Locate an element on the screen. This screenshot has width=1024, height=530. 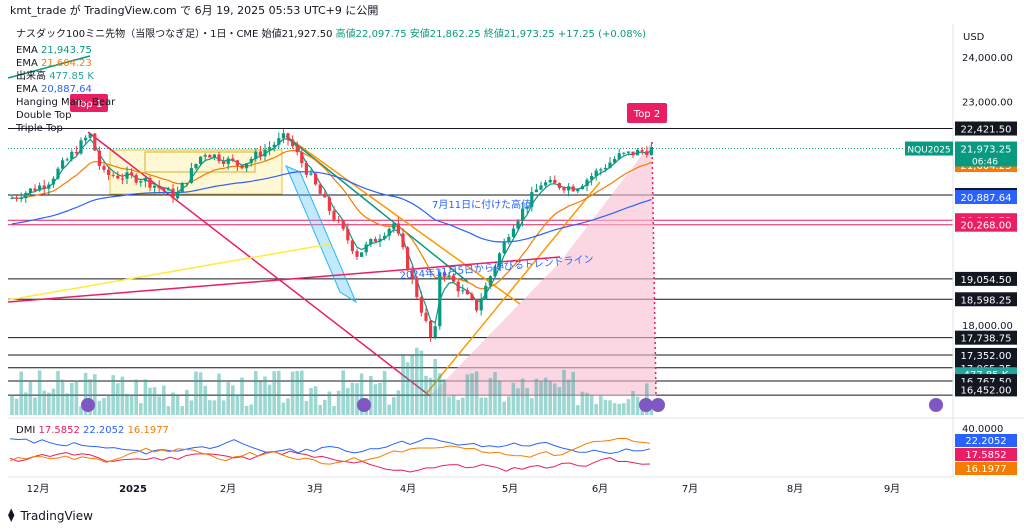
tradingview-logo-icon: ⧫ is located at coordinates (11, 515).